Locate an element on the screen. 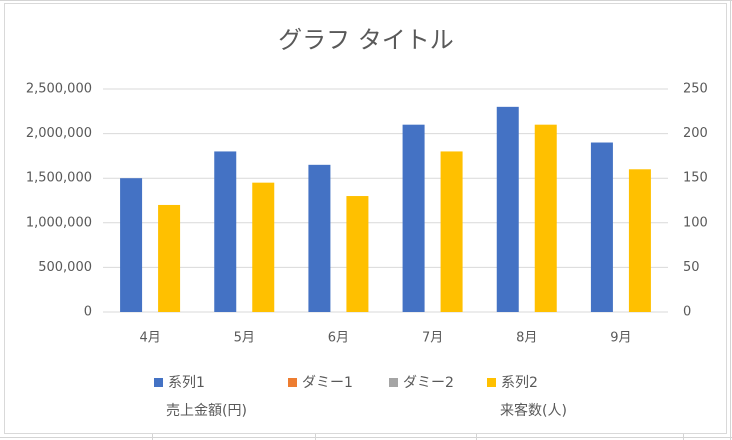  y2-tick-label: 200 is located at coordinates (695, 133).